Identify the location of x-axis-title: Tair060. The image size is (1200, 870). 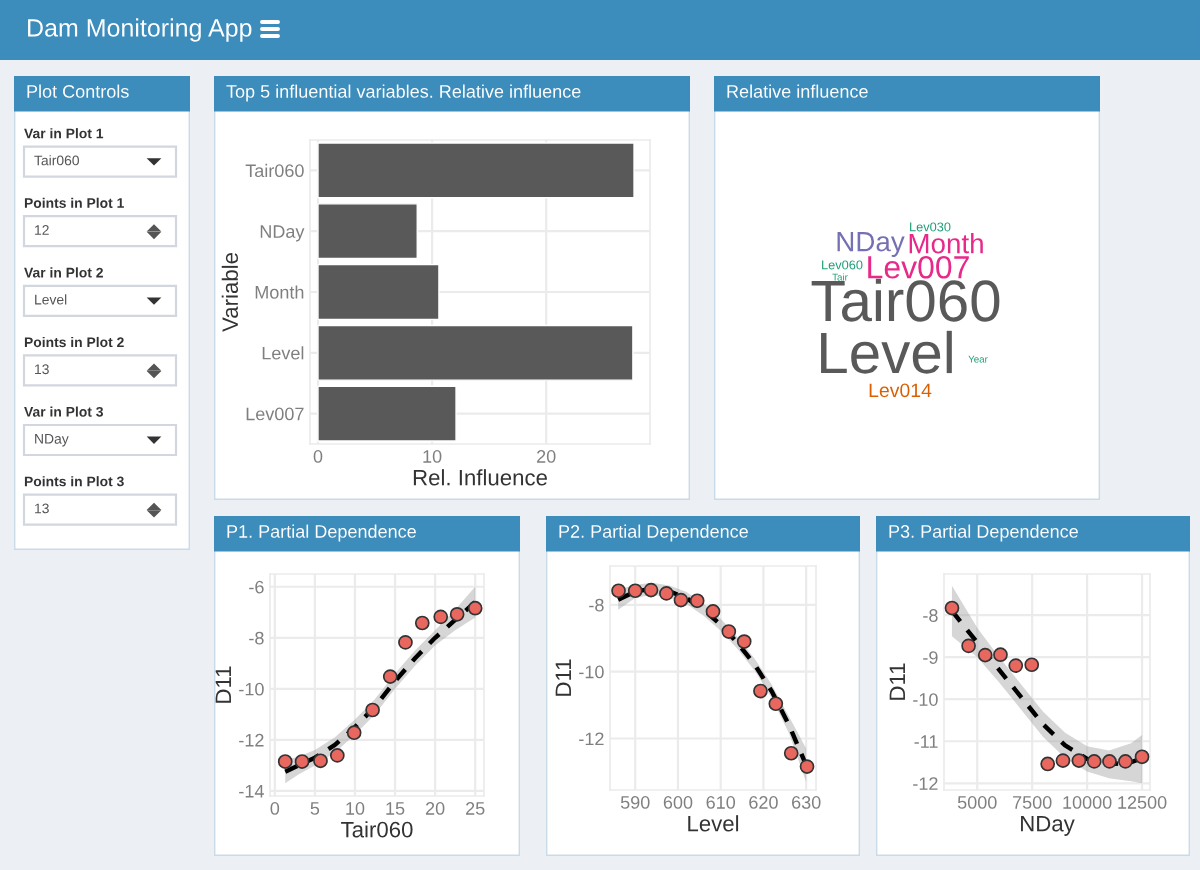
(377, 829).